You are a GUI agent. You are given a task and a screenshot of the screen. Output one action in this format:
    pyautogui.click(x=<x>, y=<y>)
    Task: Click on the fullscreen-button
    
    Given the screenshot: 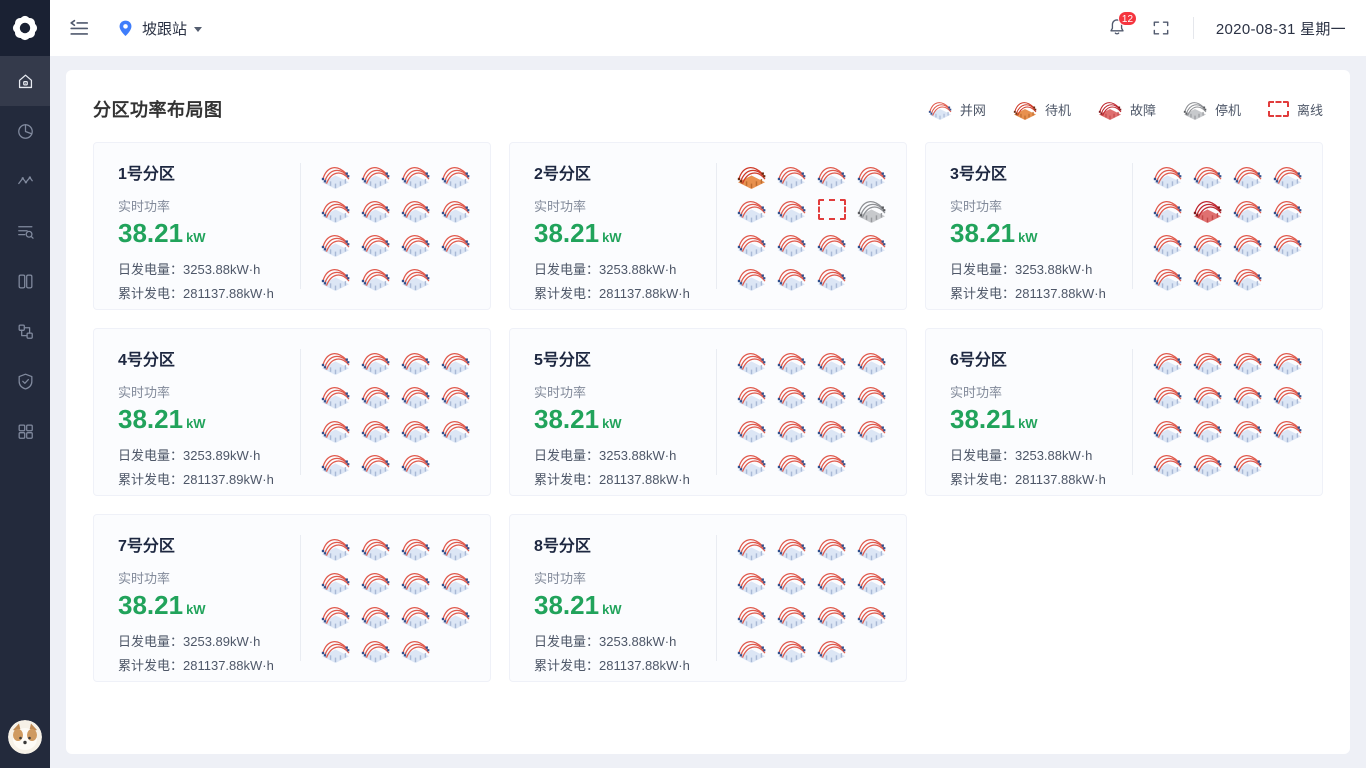 What is the action you would take?
    pyautogui.click(x=1161, y=28)
    